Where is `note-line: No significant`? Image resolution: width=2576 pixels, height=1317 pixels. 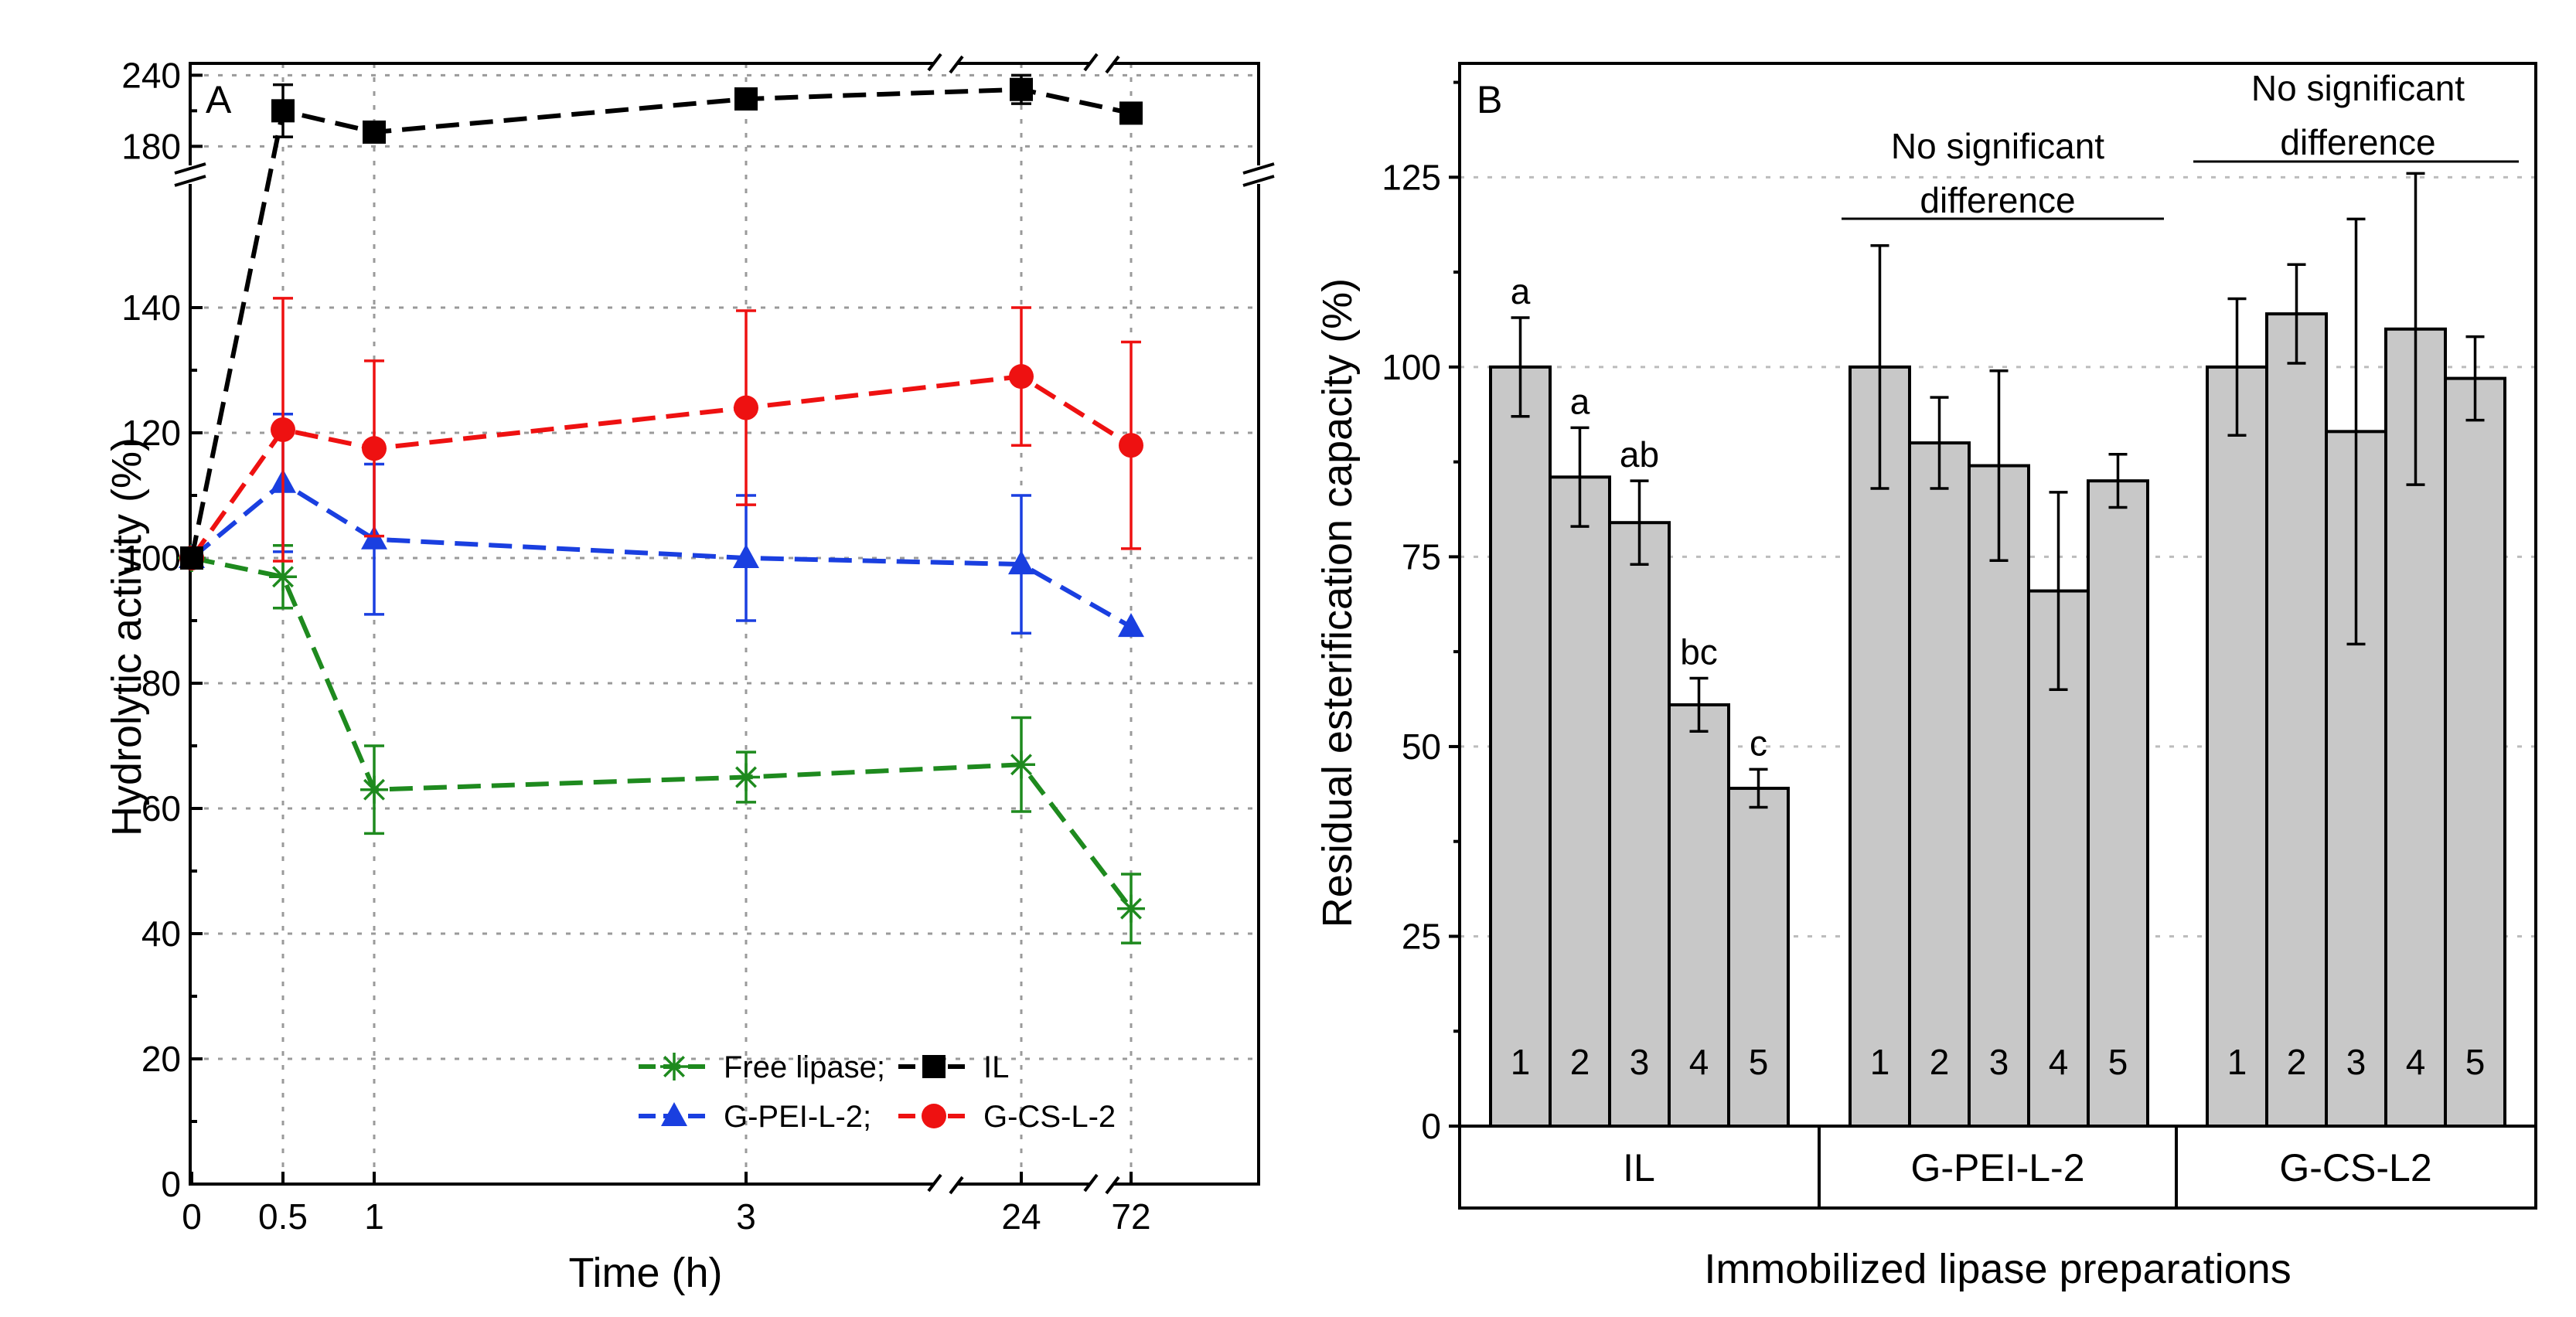 note-line: No significant is located at coordinates (1997, 146).